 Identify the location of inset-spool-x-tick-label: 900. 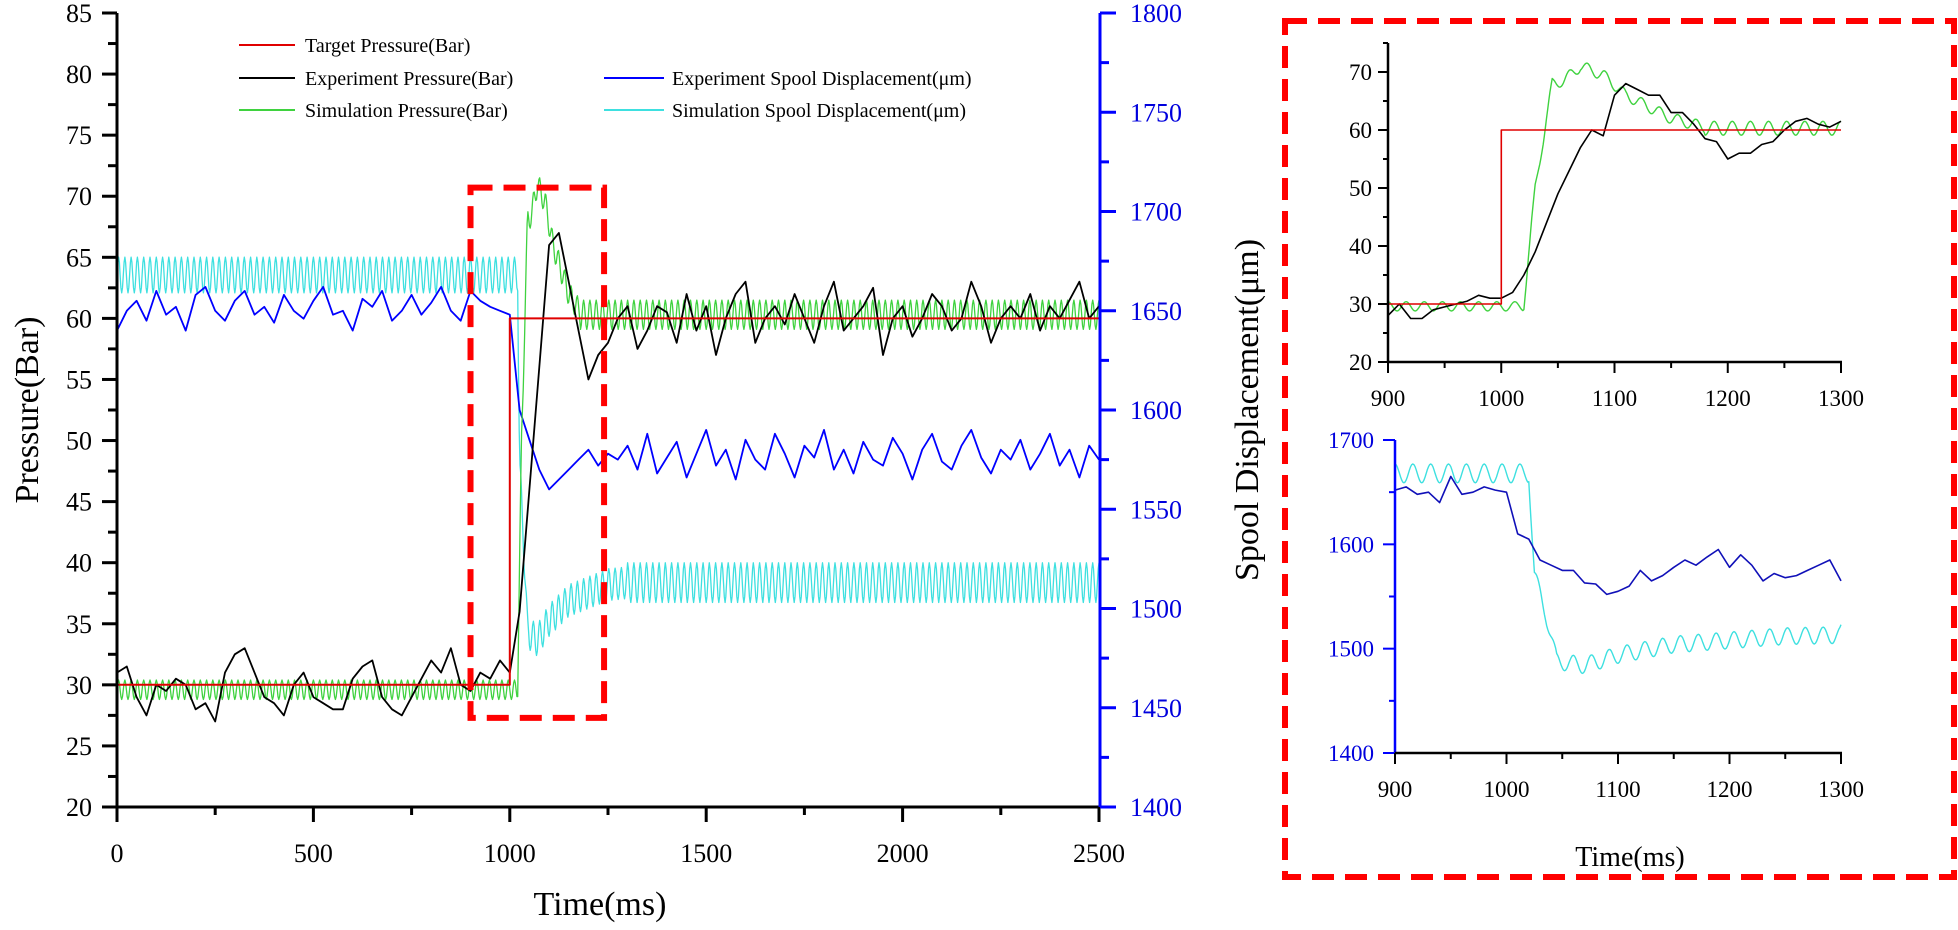
(1395, 789).